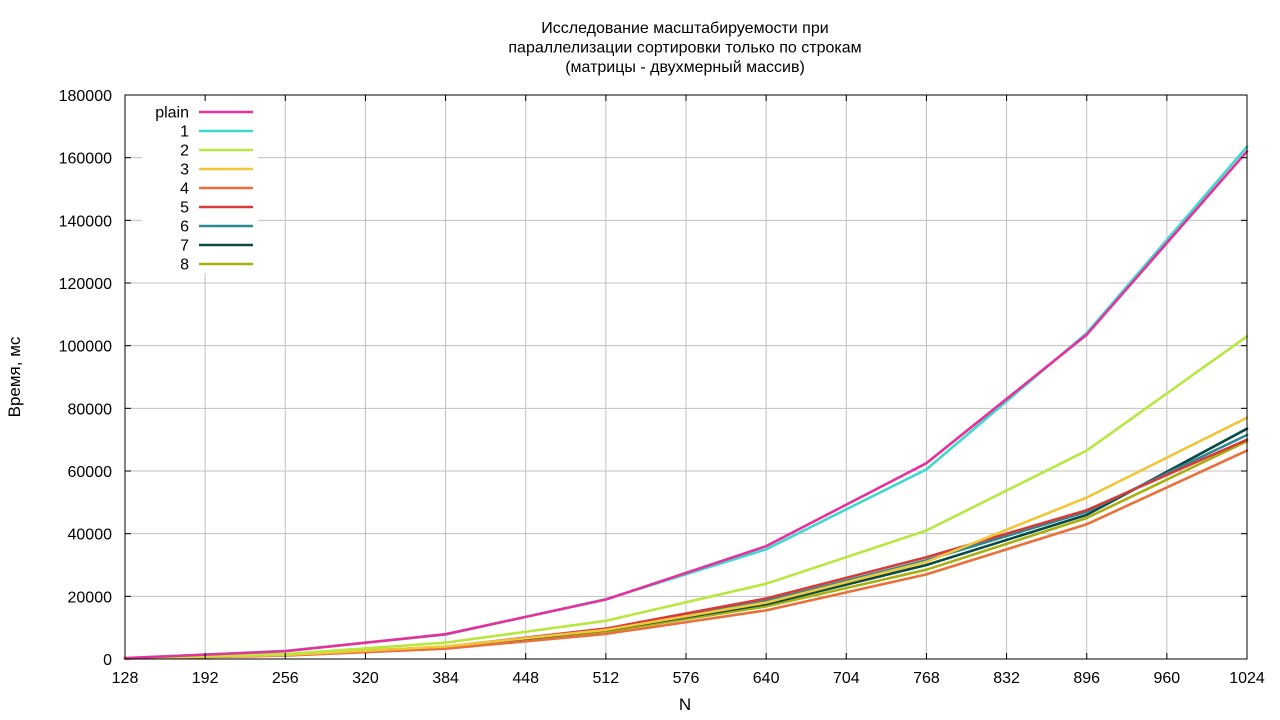 The height and width of the screenshot is (720, 1280). What do you see at coordinates (200, 187) in the screenshot?
I see `legend: plain 1 2 3 4 5 6 7 8` at bounding box center [200, 187].